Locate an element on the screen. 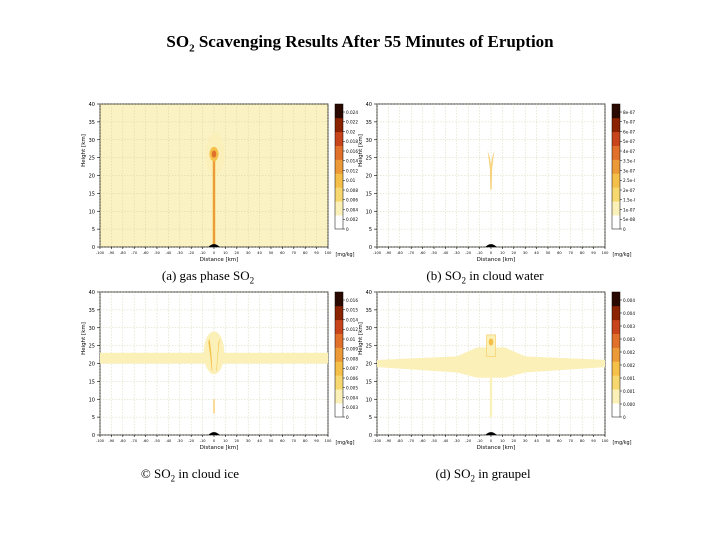  x-tick-label: -30 is located at coordinates (180, 441).